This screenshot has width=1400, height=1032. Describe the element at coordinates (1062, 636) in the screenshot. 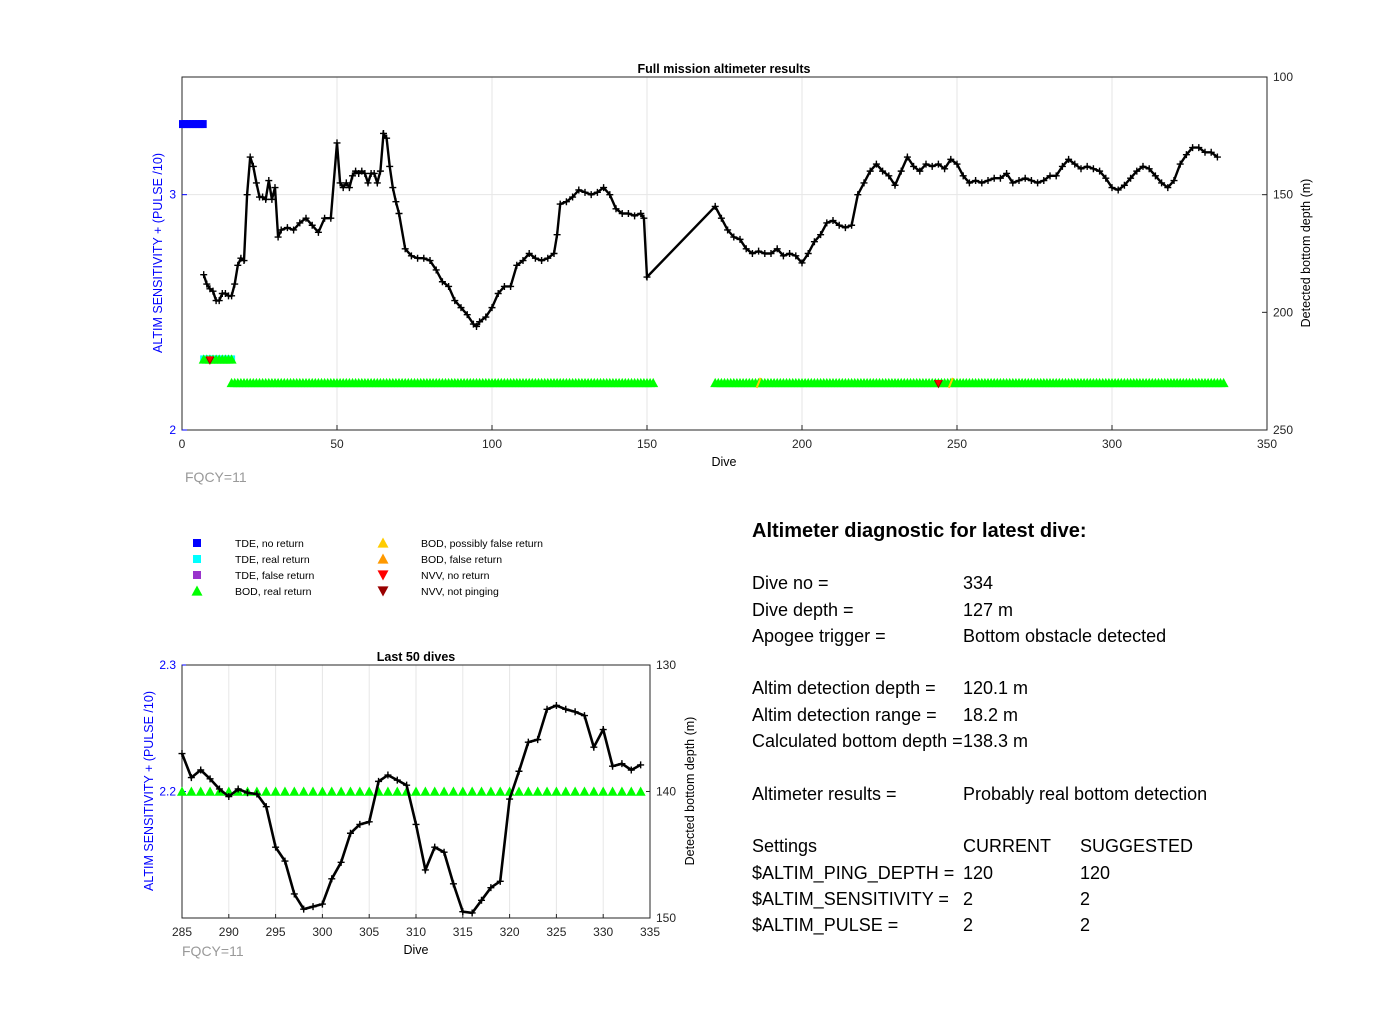

I see `apogee-row: Apogee trigger = Bottom obstacle detected` at that location.